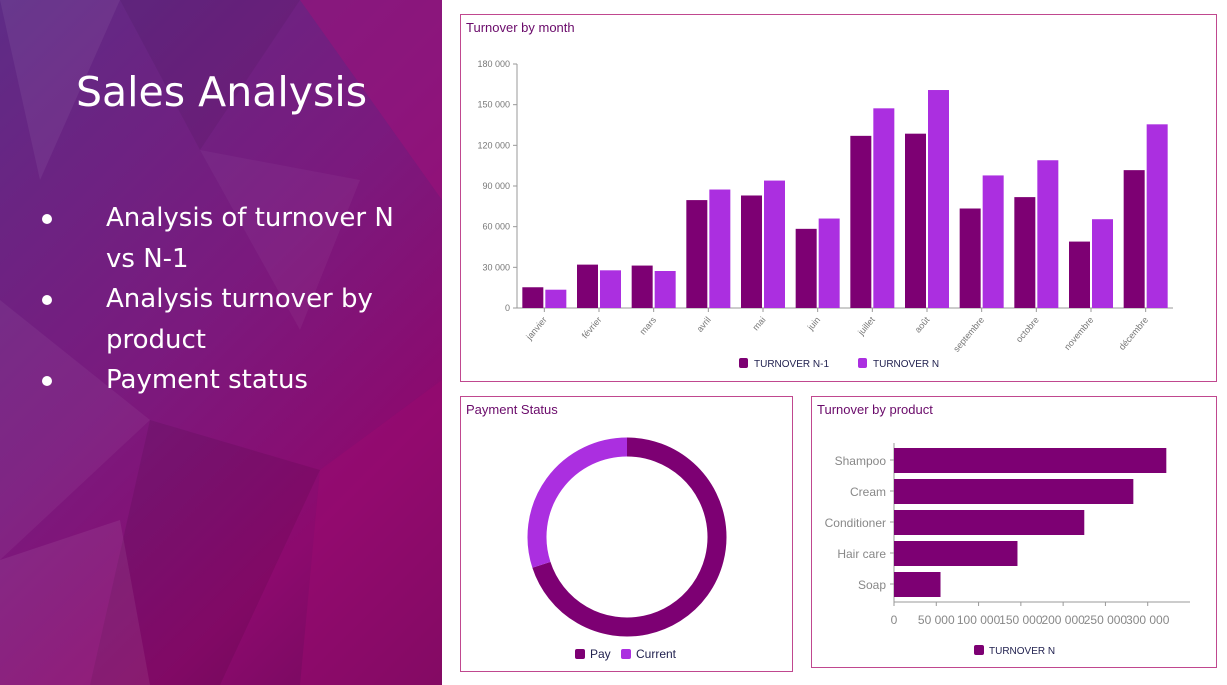  I want to click on slide-title: Sales Analysis, so click(222, 92).